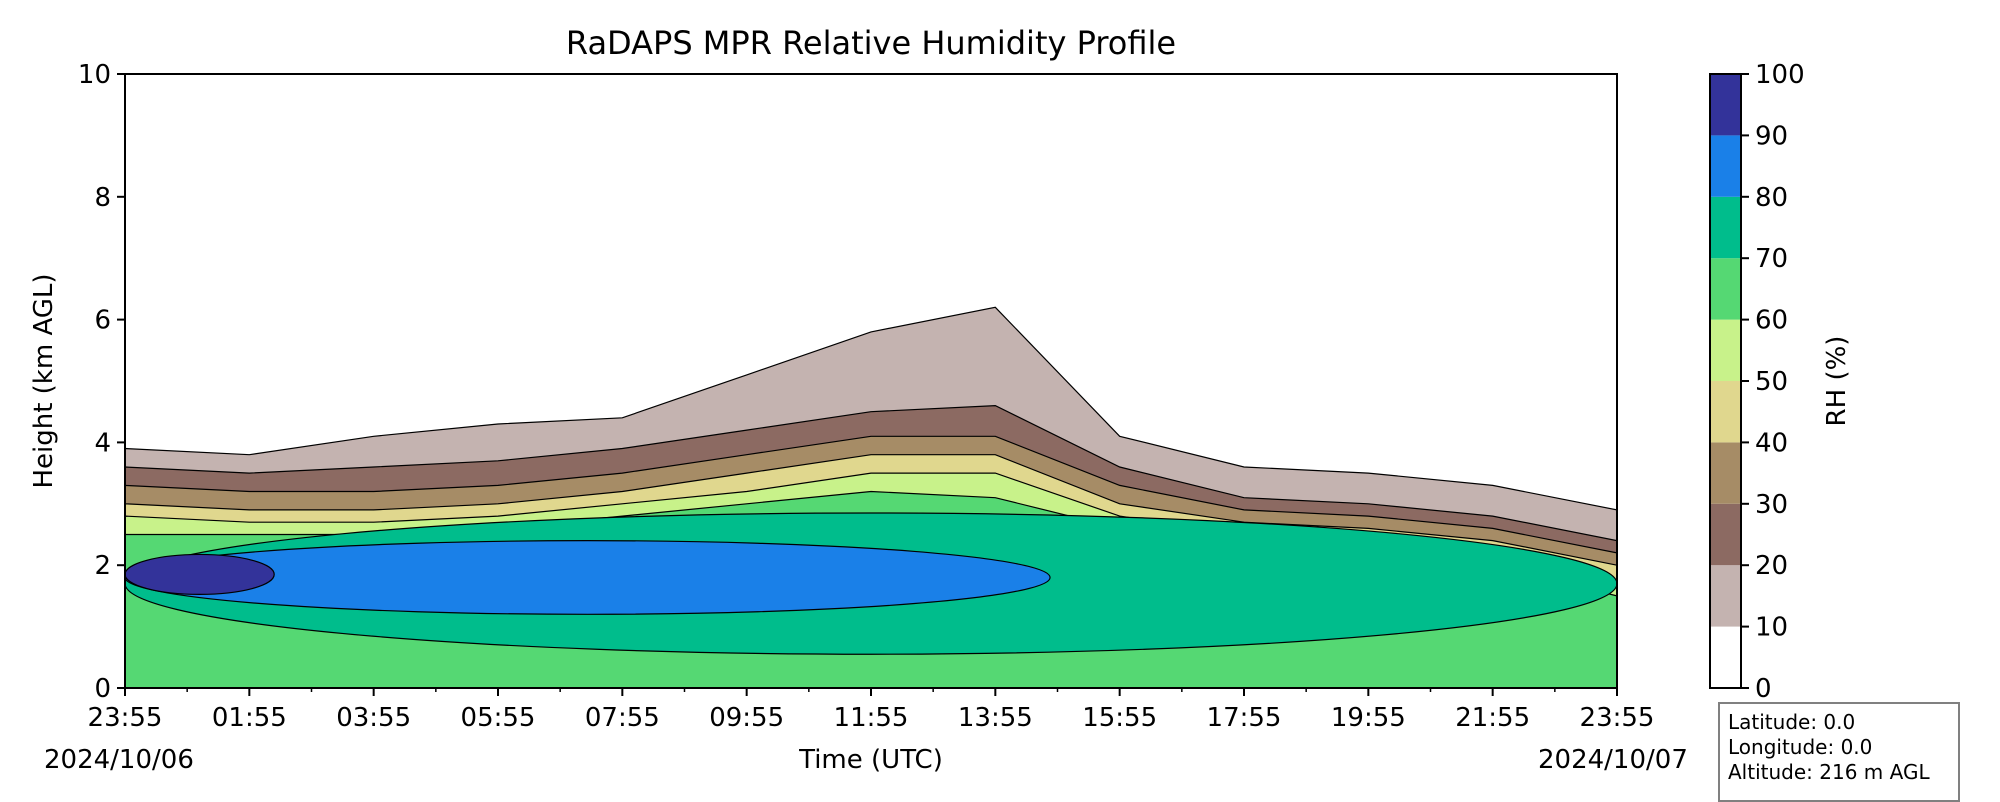 This screenshot has width=2000, height=802. What do you see at coordinates (119, 760) in the screenshot?
I see `start-date-label: 2024/10/06` at bounding box center [119, 760].